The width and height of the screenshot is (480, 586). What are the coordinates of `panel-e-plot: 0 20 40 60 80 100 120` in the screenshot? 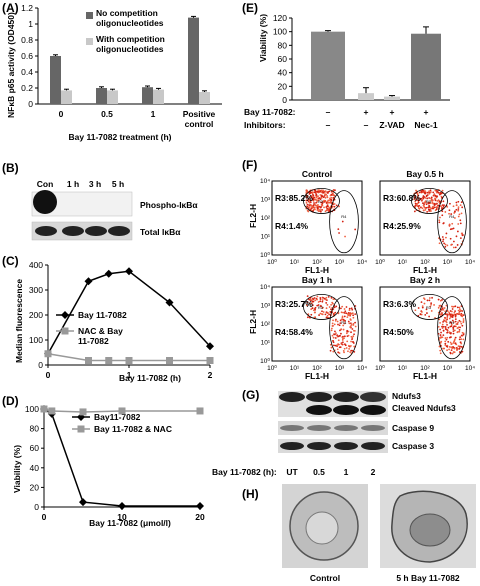 It's located at (361, 59).